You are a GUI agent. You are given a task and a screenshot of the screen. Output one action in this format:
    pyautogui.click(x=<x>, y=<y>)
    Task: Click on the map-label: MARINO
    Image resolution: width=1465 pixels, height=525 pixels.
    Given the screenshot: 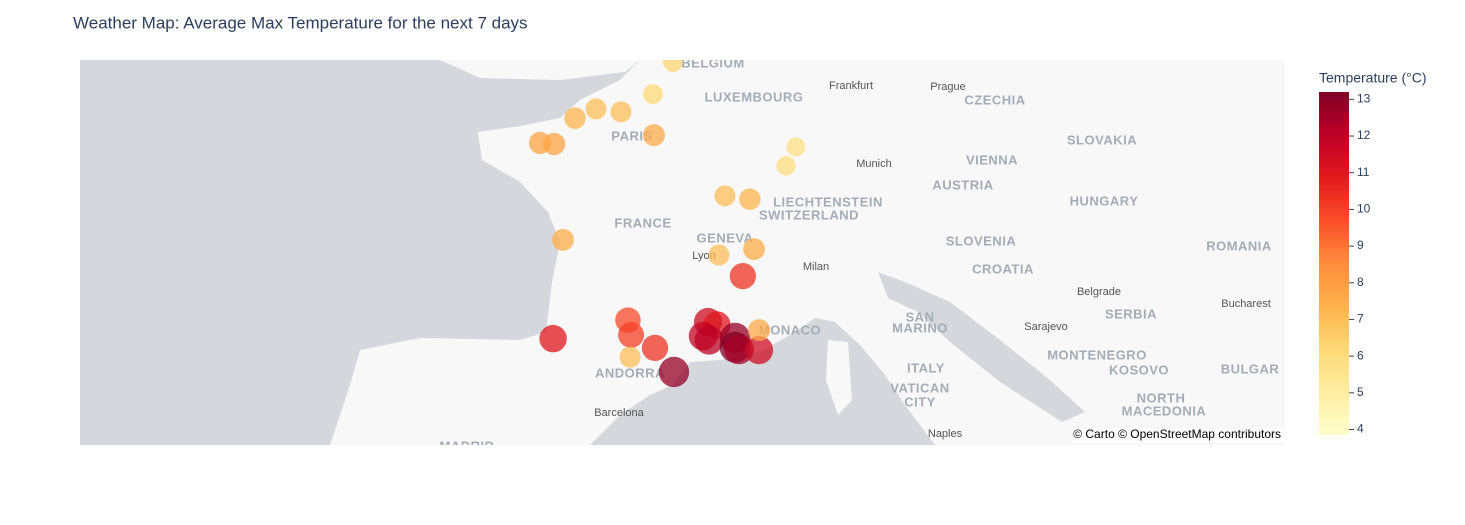 What is the action you would take?
    pyautogui.click(x=920, y=327)
    